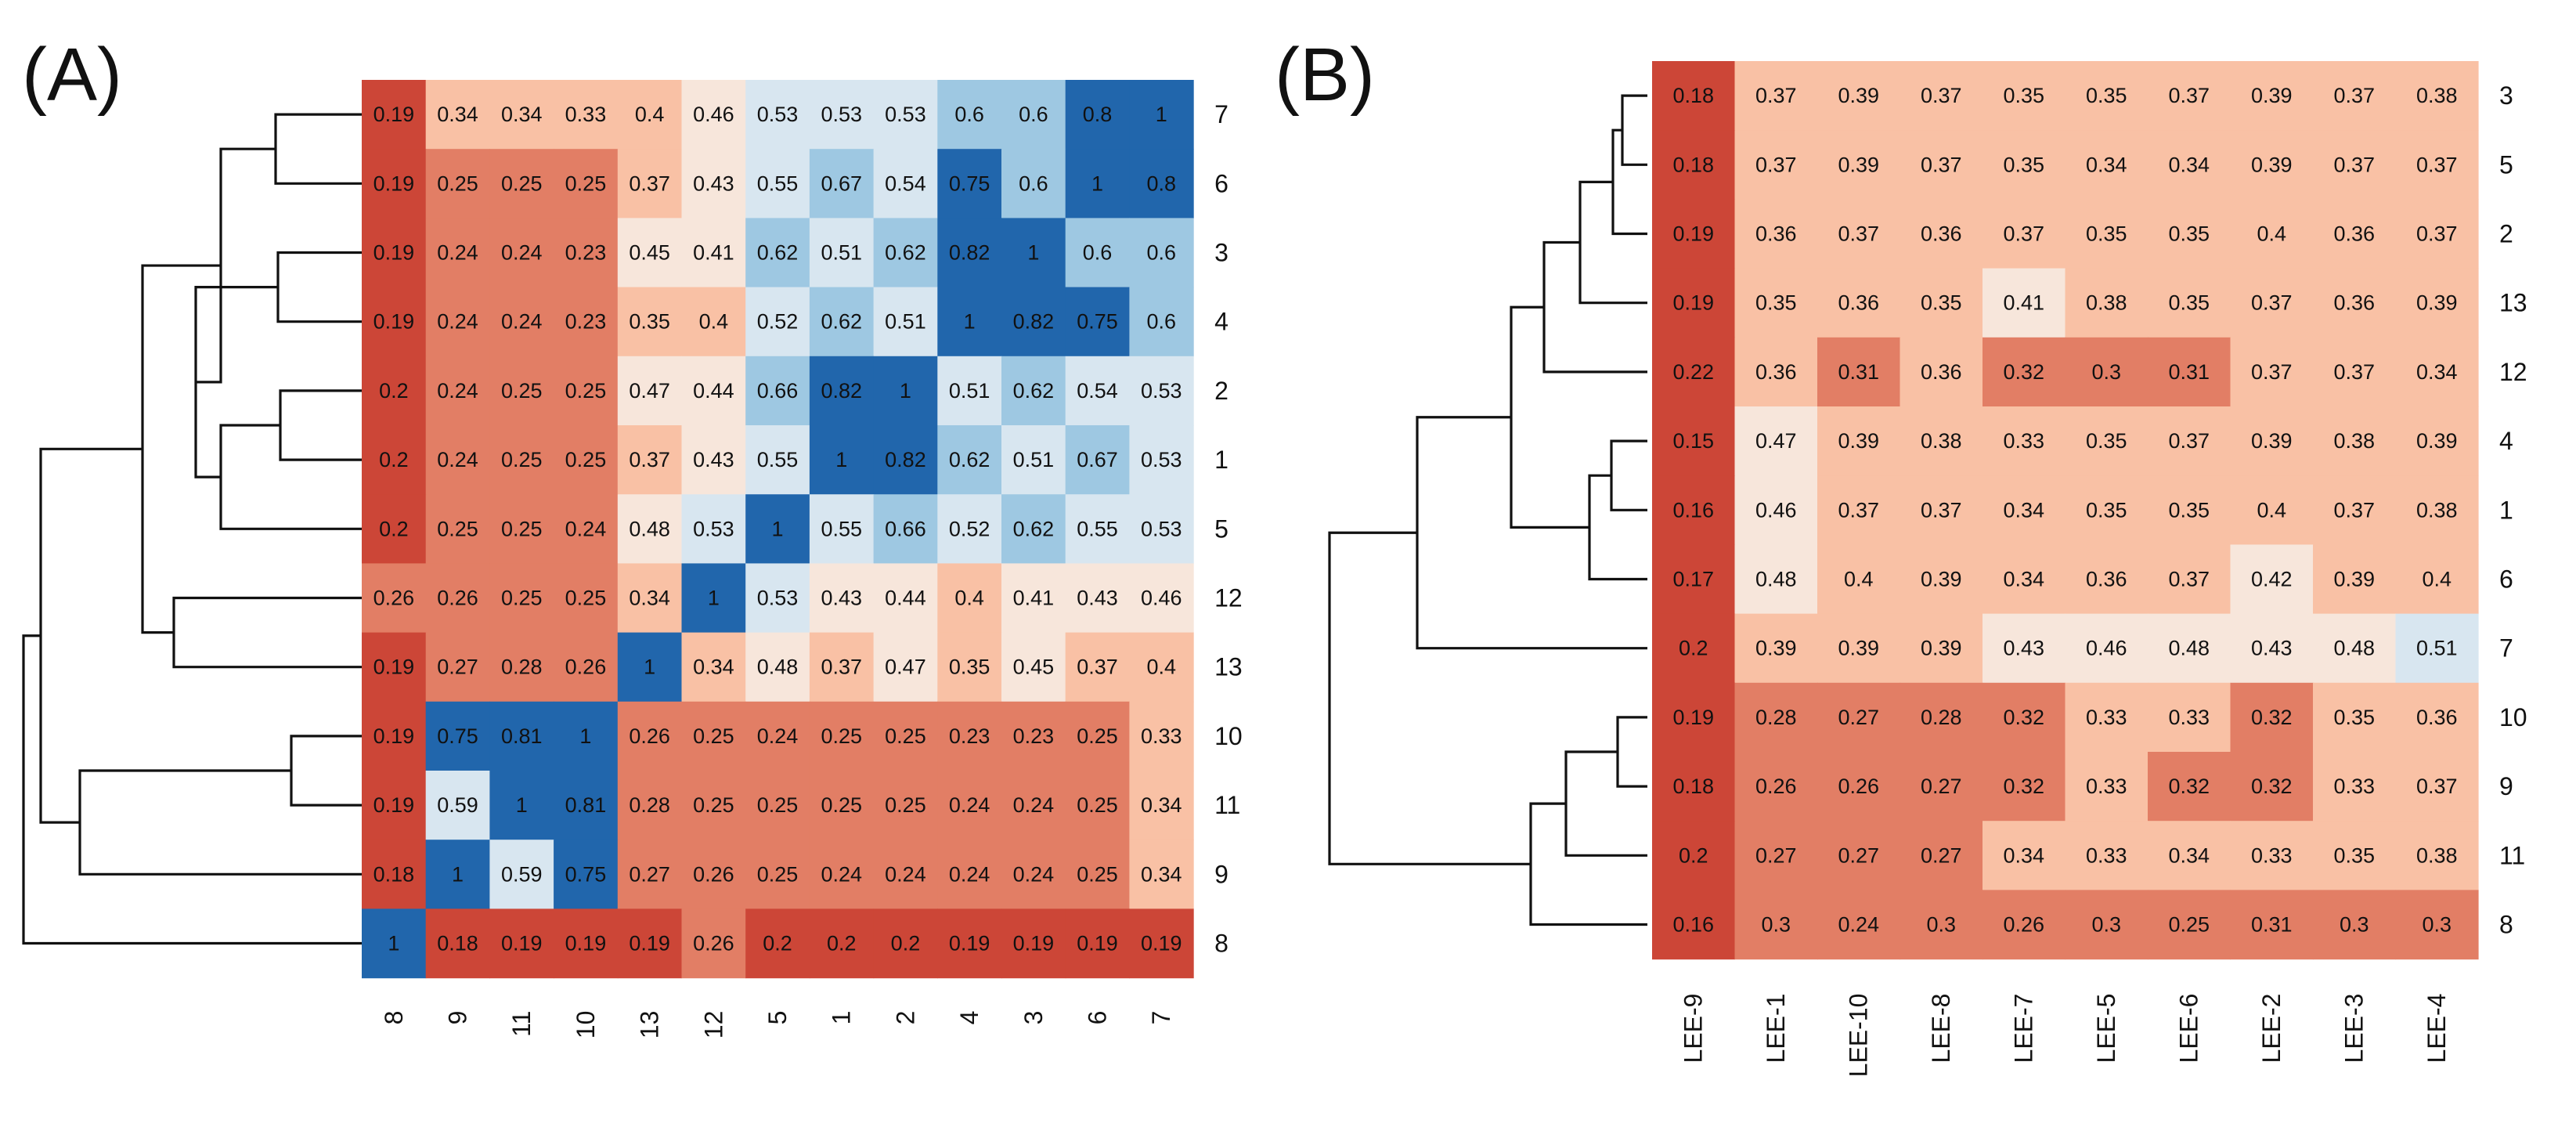 This screenshot has height=1134, width=2576. Describe the element at coordinates (1941, 441) in the screenshot. I see `cell-value: 0.38` at that location.